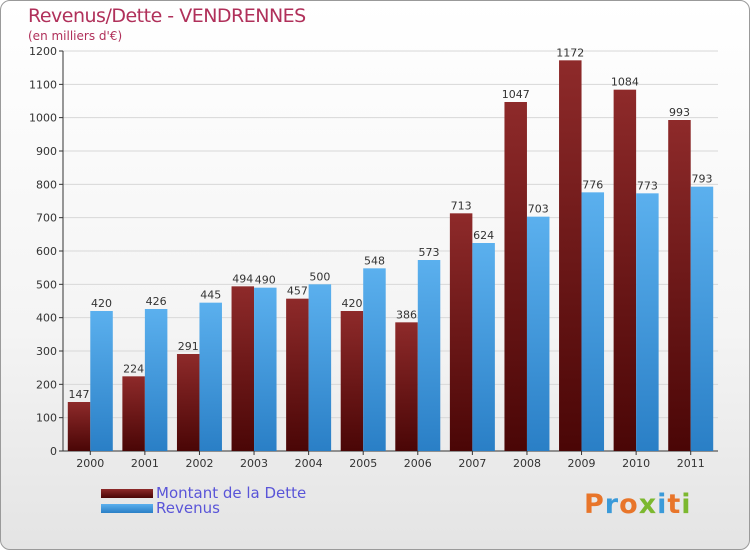 This screenshot has width=750, height=550. I want to click on bar-revenus-2001, so click(156, 380).